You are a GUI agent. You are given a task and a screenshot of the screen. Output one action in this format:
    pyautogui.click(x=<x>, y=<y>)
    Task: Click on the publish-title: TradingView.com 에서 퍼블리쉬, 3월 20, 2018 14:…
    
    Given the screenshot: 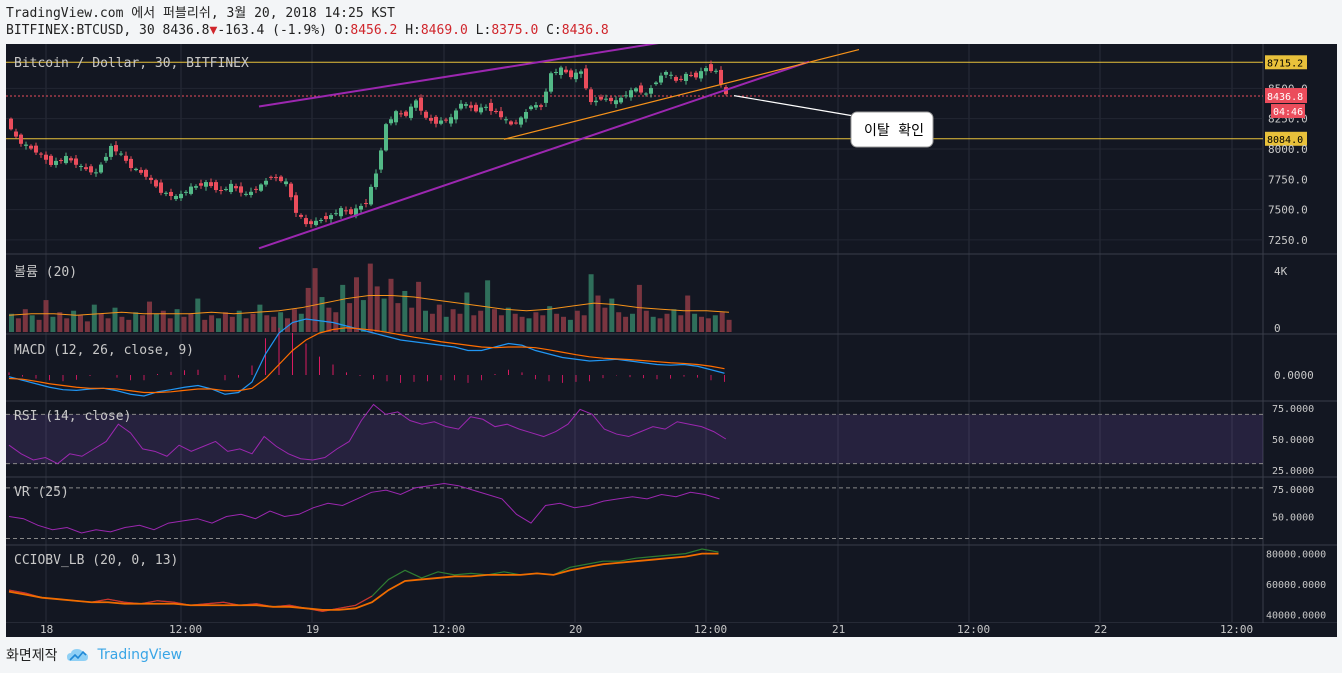 What is the action you would take?
    pyautogui.click(x=200, y=13)
    